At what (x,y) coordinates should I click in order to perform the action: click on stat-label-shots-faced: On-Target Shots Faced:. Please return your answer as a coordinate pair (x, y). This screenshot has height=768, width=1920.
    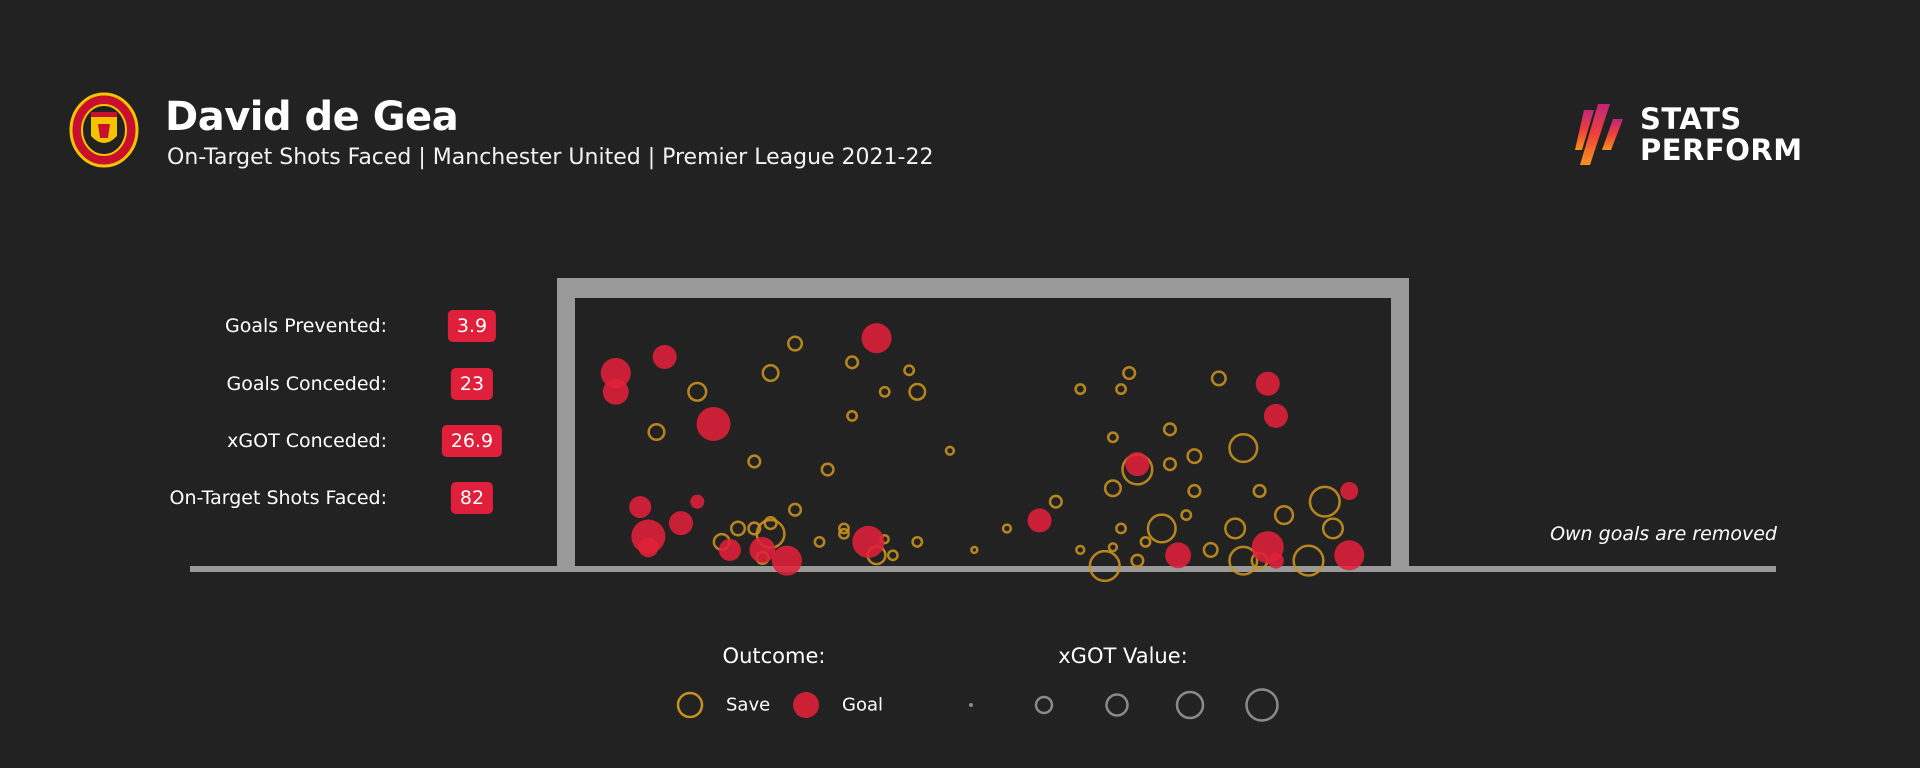
    Looking at the image, I should click on (278, 498).